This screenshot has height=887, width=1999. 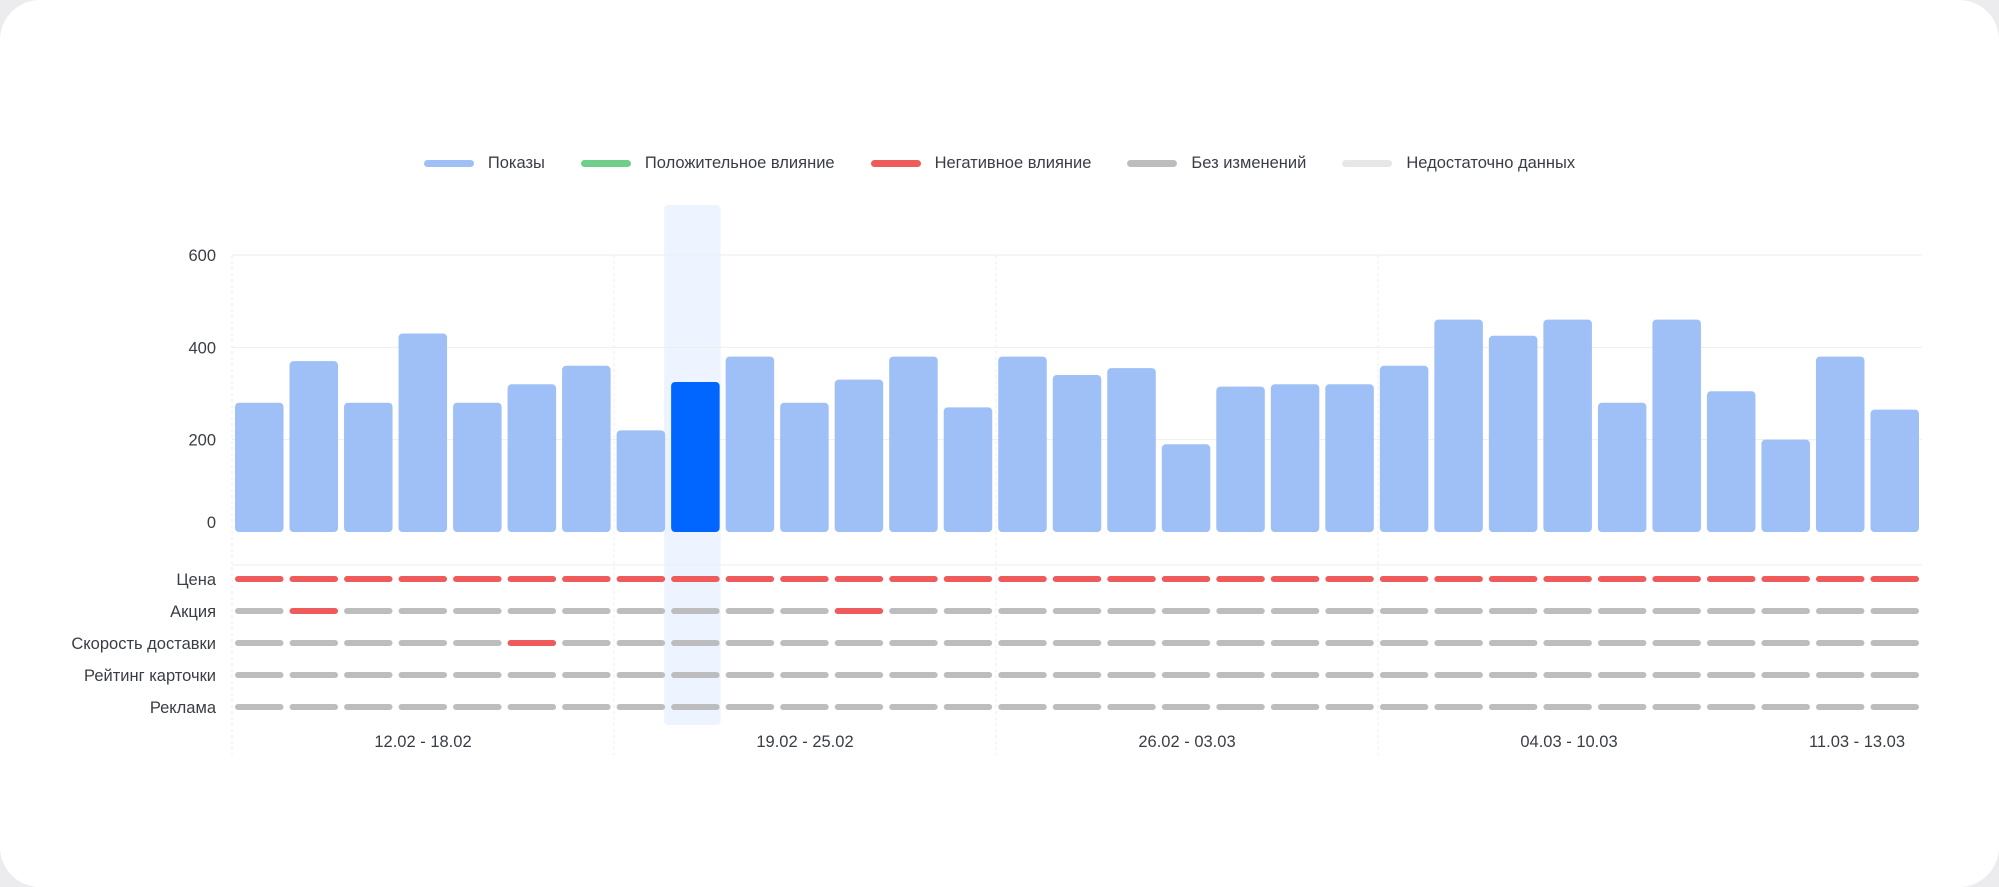 What do you see at coordinates (484, 163) in the screenshot?
I see `legend-item-impressions: Показы` at bounding box center [484, 163].